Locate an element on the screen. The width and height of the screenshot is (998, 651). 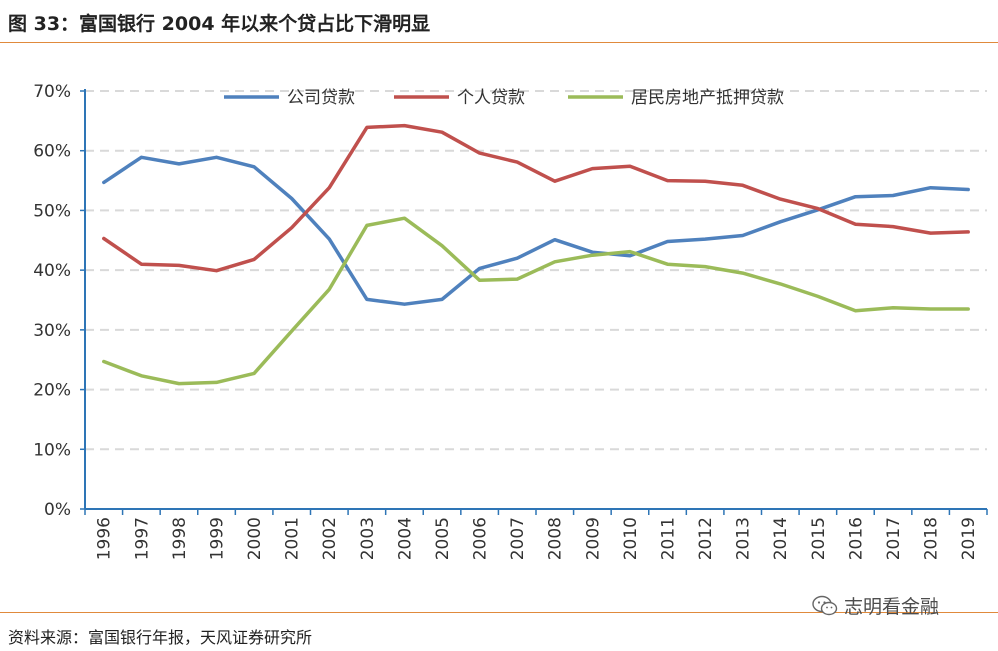
x-tick-label: 2005 is located at coordinates (443, 538).